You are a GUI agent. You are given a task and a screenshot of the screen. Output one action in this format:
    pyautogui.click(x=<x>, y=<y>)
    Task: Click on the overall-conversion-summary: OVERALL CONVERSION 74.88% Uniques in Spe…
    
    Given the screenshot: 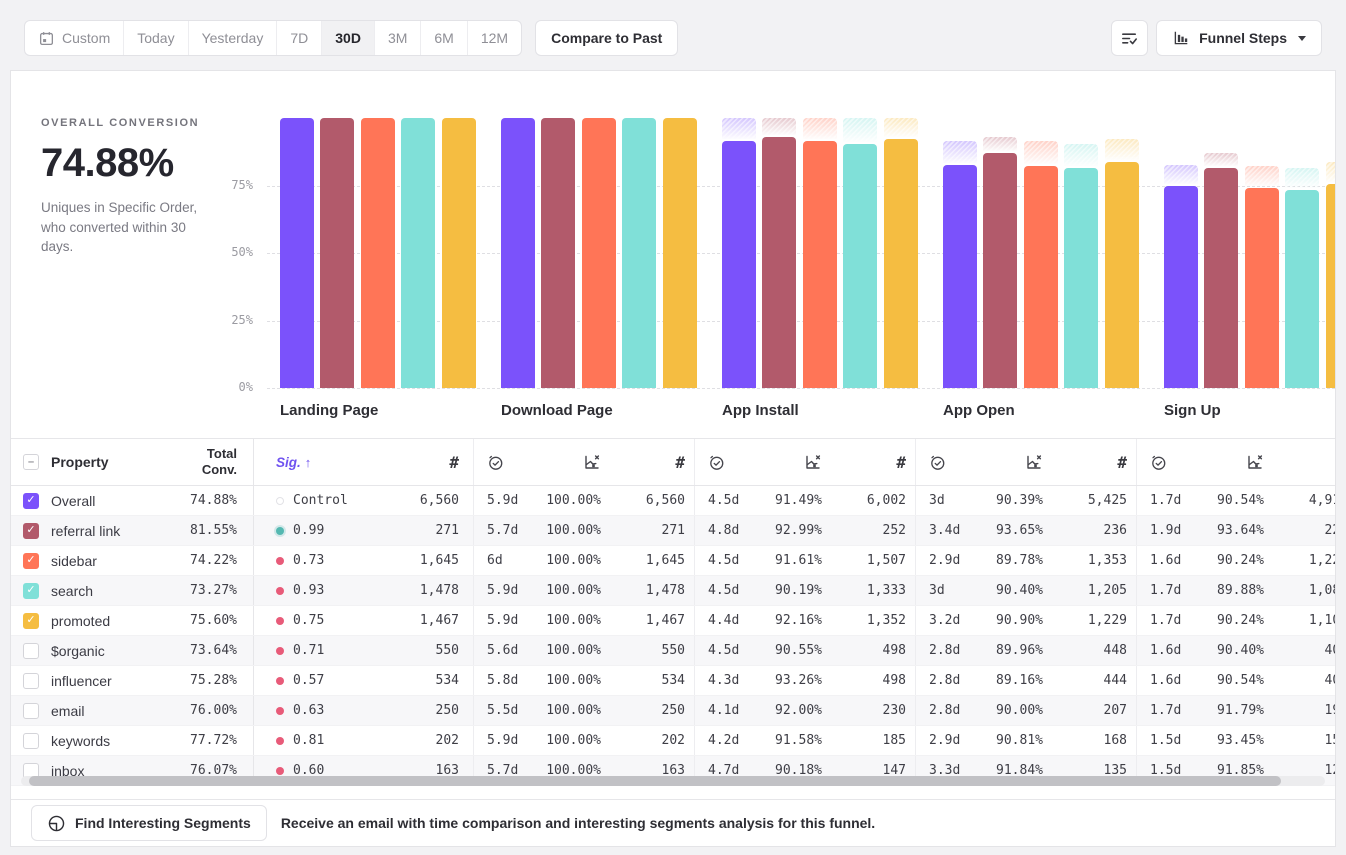 What is the action you would take?
    pyautogui.click(x=141, y=187)
    